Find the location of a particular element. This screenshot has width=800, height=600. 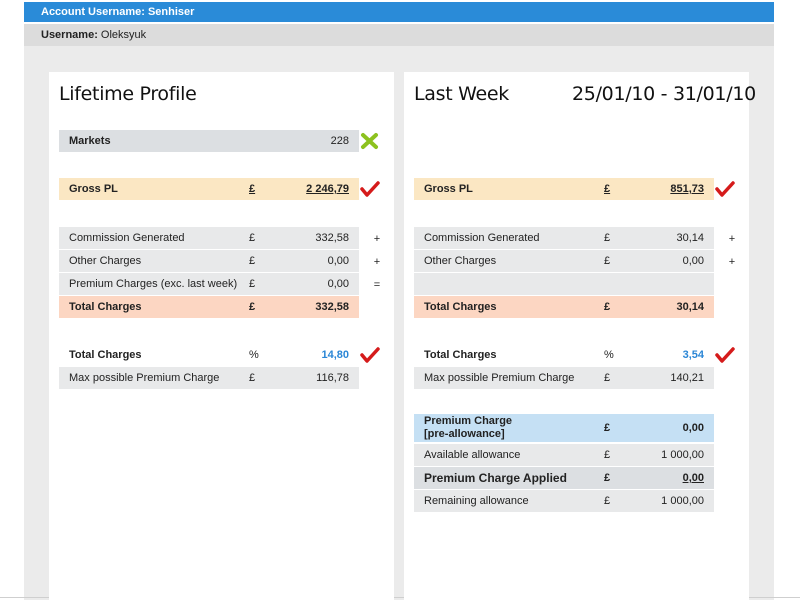

premium-charges-value: 0,00 is located at coordinates (338, 284).